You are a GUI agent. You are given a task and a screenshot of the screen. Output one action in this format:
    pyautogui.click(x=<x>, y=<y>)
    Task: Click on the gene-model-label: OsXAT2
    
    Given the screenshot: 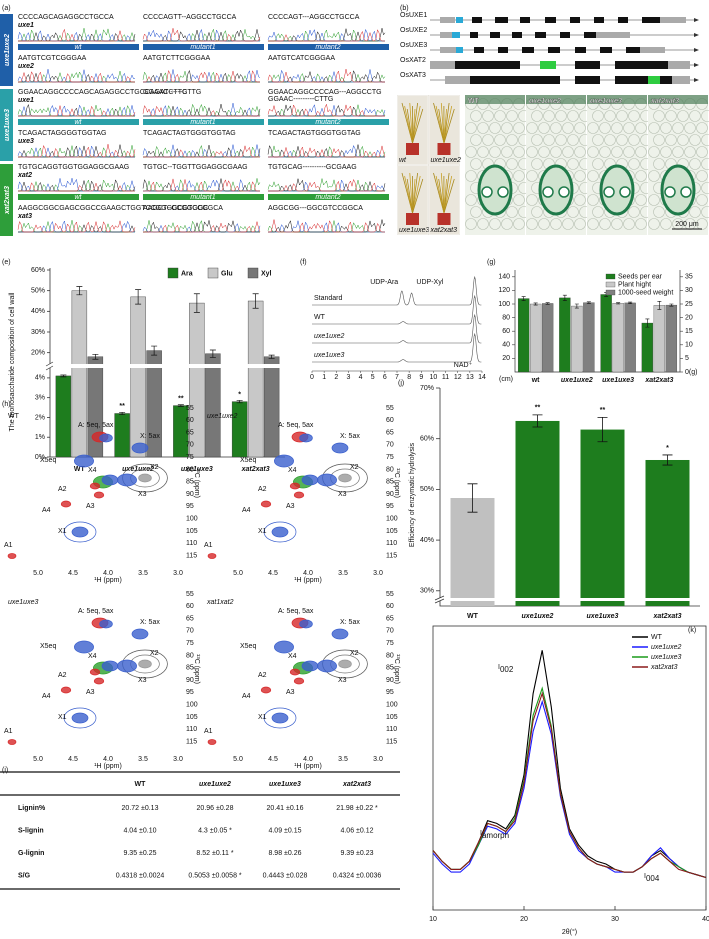 What is the action you would take?
    pyautogui.click(x=413, y=60)
    